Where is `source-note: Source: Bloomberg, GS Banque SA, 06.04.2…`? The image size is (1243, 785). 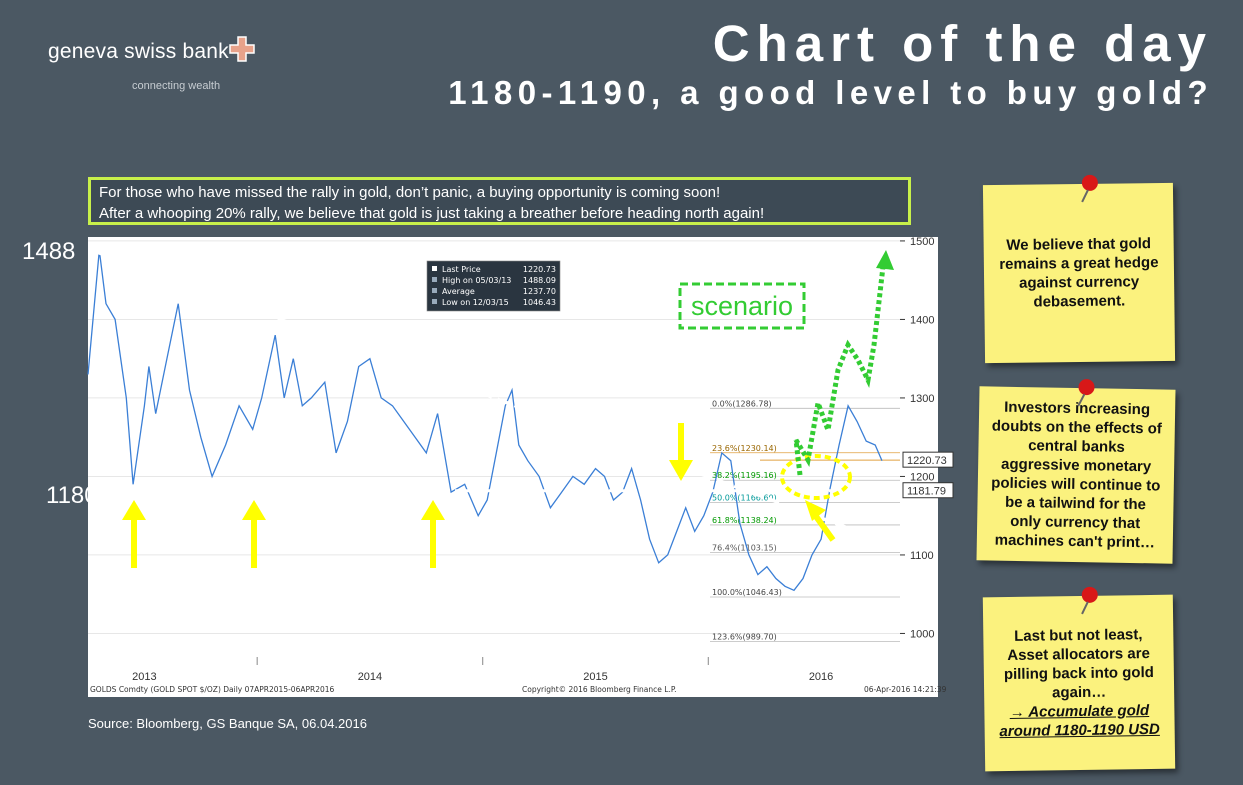
source-note: Source: Bloomberg, GS Banque SA, 06.04.2… is located at coordinates (227, 723).